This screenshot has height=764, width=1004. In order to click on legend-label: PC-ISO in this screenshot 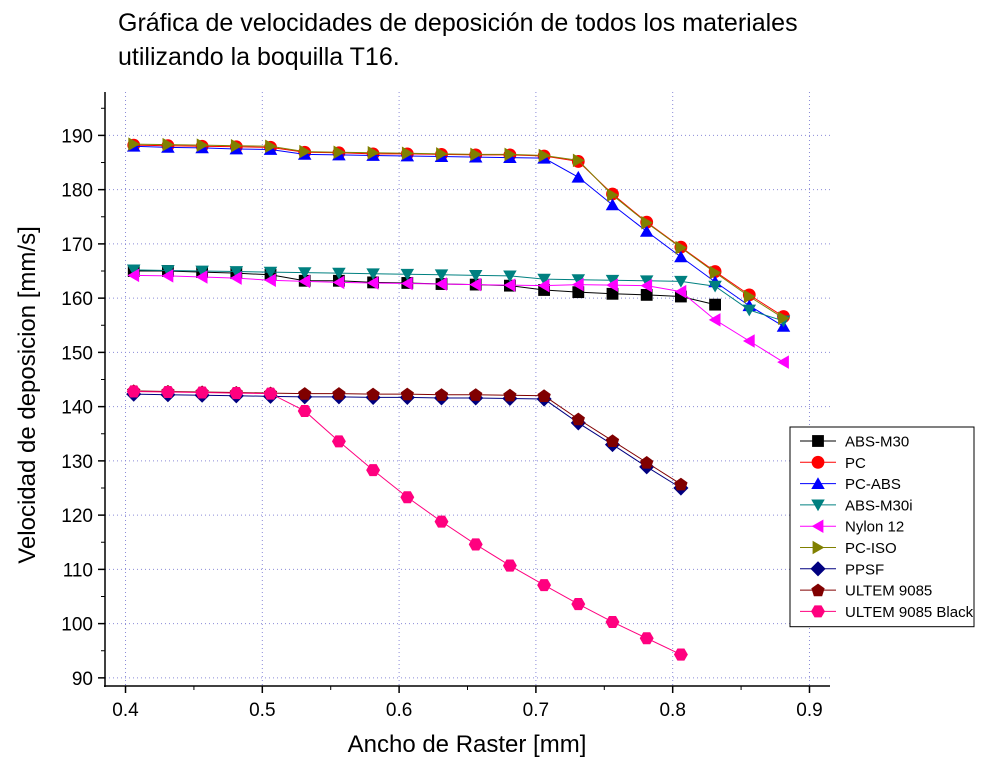, I will do `click(871, 548)`.